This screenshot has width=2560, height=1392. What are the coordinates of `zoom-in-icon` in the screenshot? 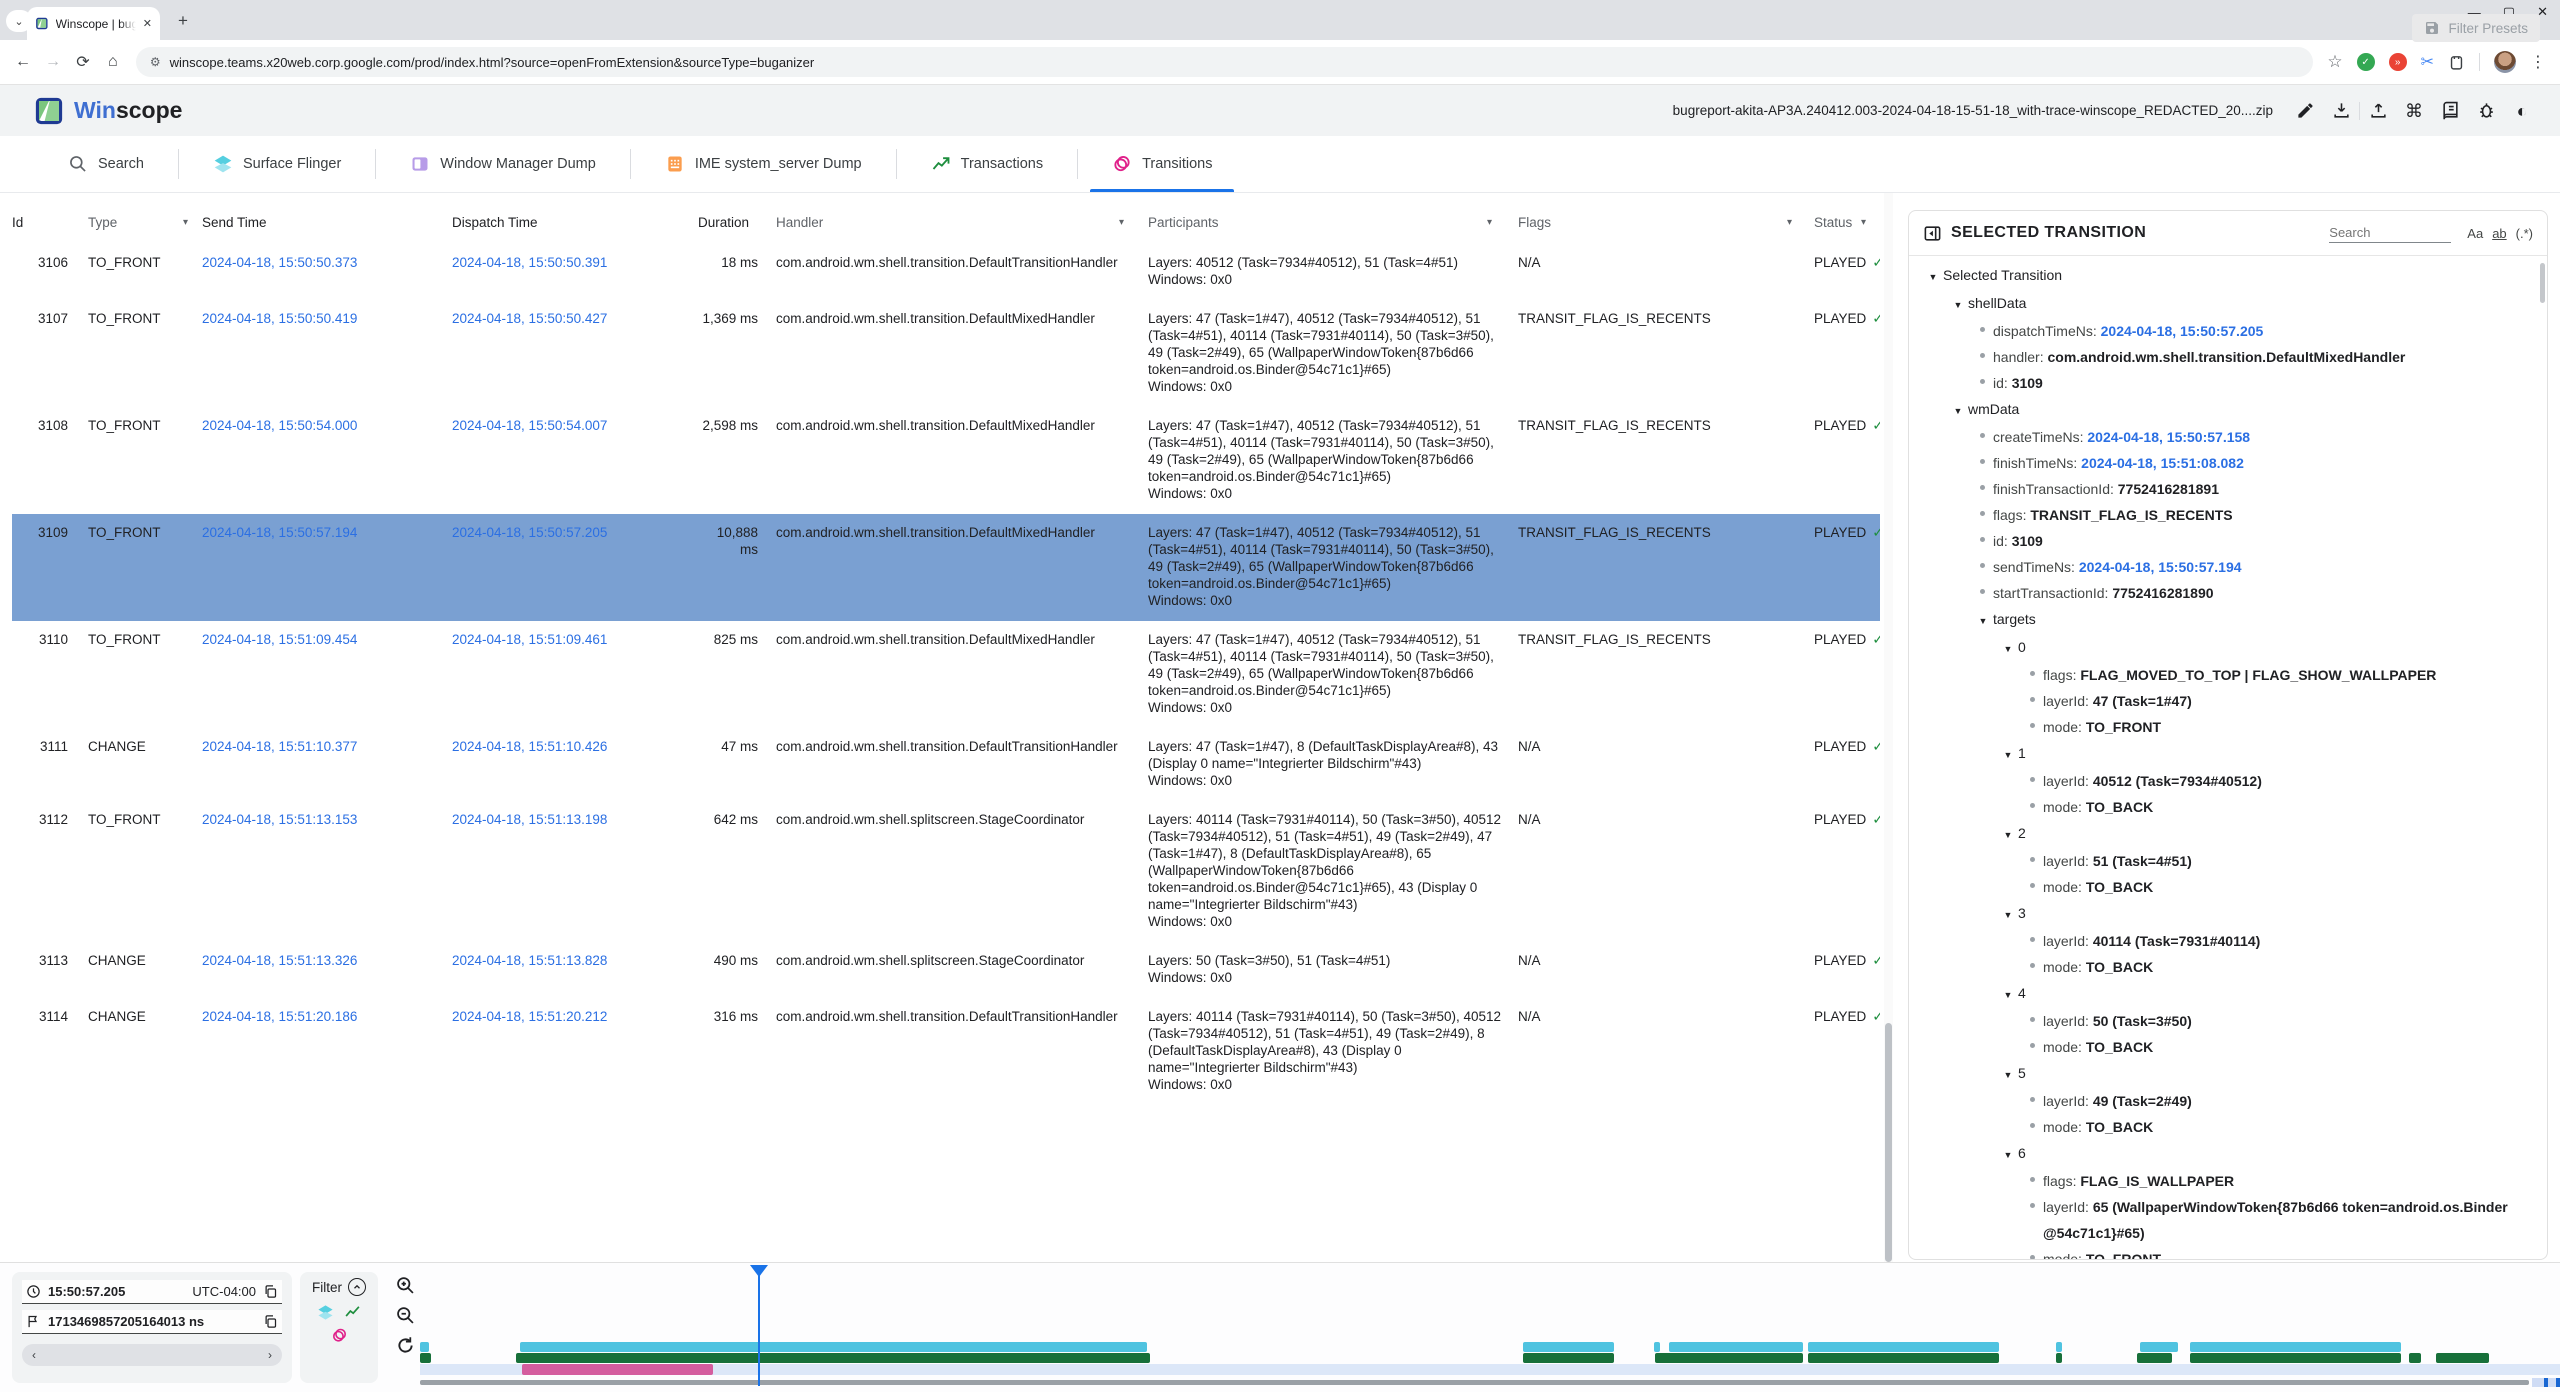 It's located at (405, 1285).